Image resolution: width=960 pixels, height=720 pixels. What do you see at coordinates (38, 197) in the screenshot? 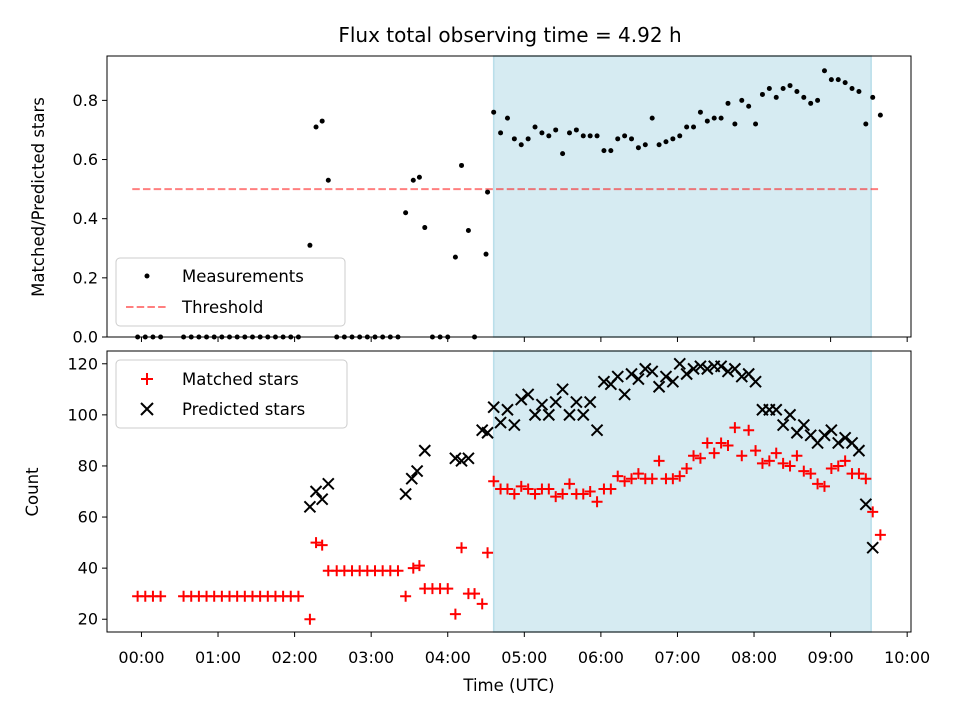
I see `ratio-y-label: Matched/Predicted stars` at bounding box center [38, 197].